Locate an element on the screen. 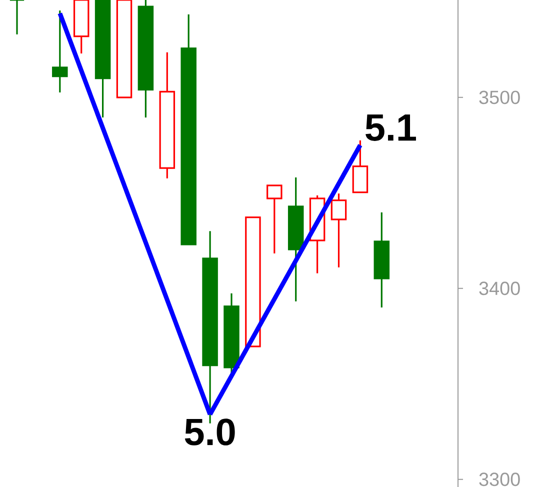 This screenshot has width=557, height=487. annotation: 5.1 is located at coordinates (391, 127).